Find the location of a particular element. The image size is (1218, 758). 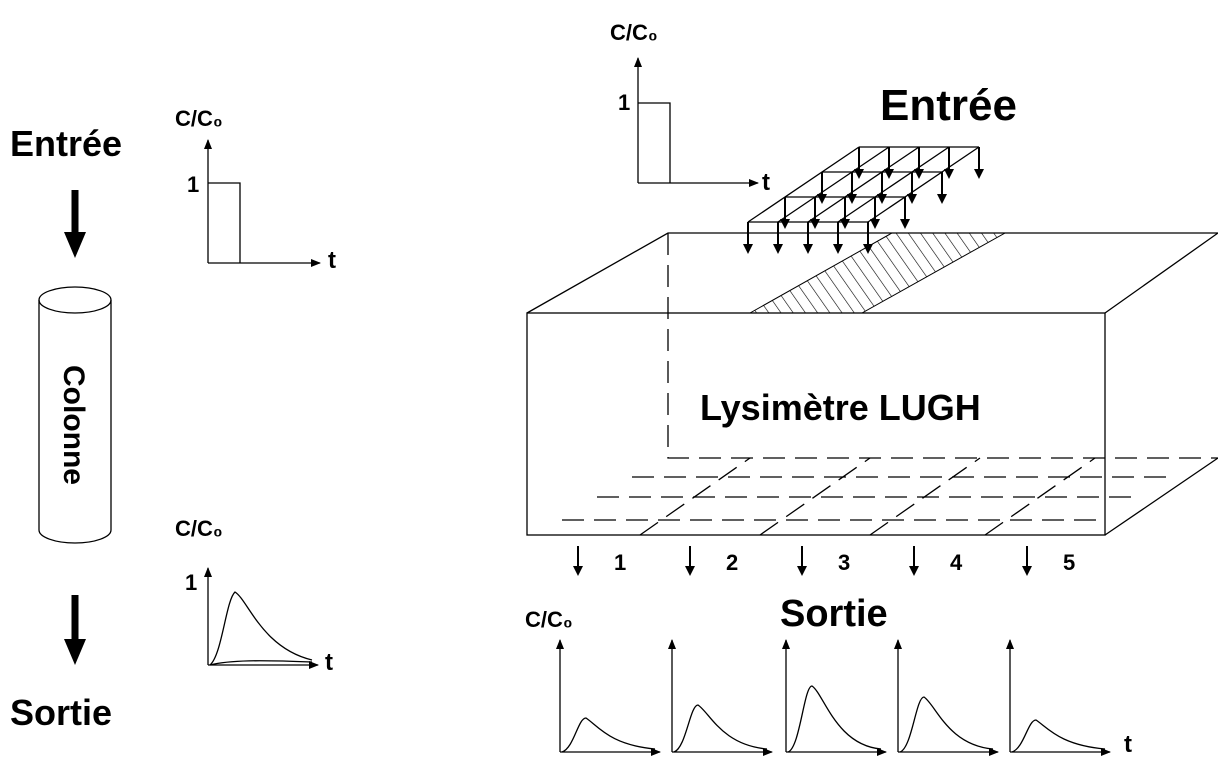

outlet-label: 3 is located at coordinates (844, 562).